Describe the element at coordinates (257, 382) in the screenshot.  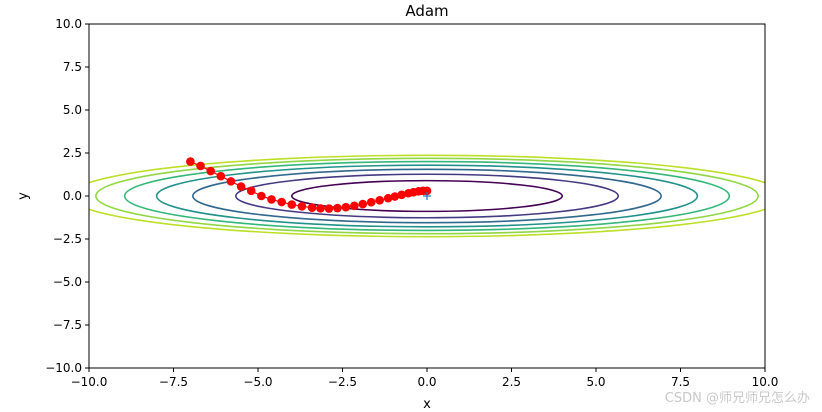
I see `x-tick-label: −5.0` at that location.